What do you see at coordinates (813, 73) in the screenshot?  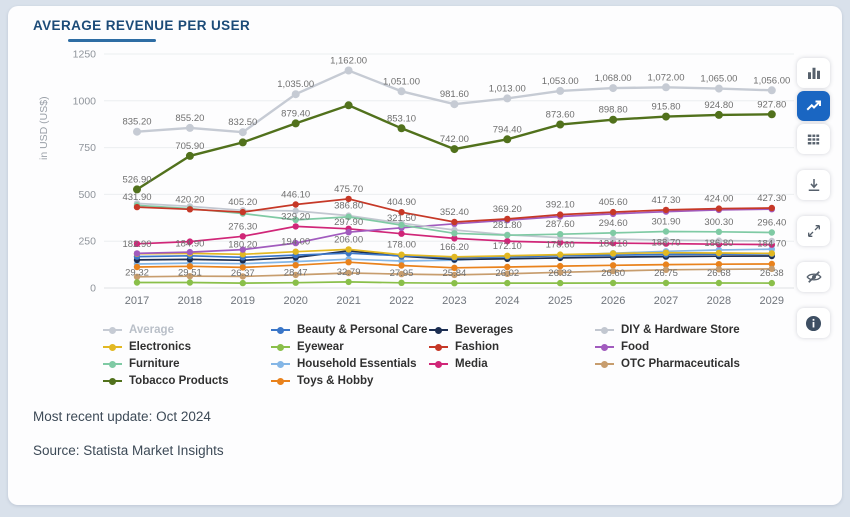 I see `bar-chart-button` at bounding box center [813, 73].